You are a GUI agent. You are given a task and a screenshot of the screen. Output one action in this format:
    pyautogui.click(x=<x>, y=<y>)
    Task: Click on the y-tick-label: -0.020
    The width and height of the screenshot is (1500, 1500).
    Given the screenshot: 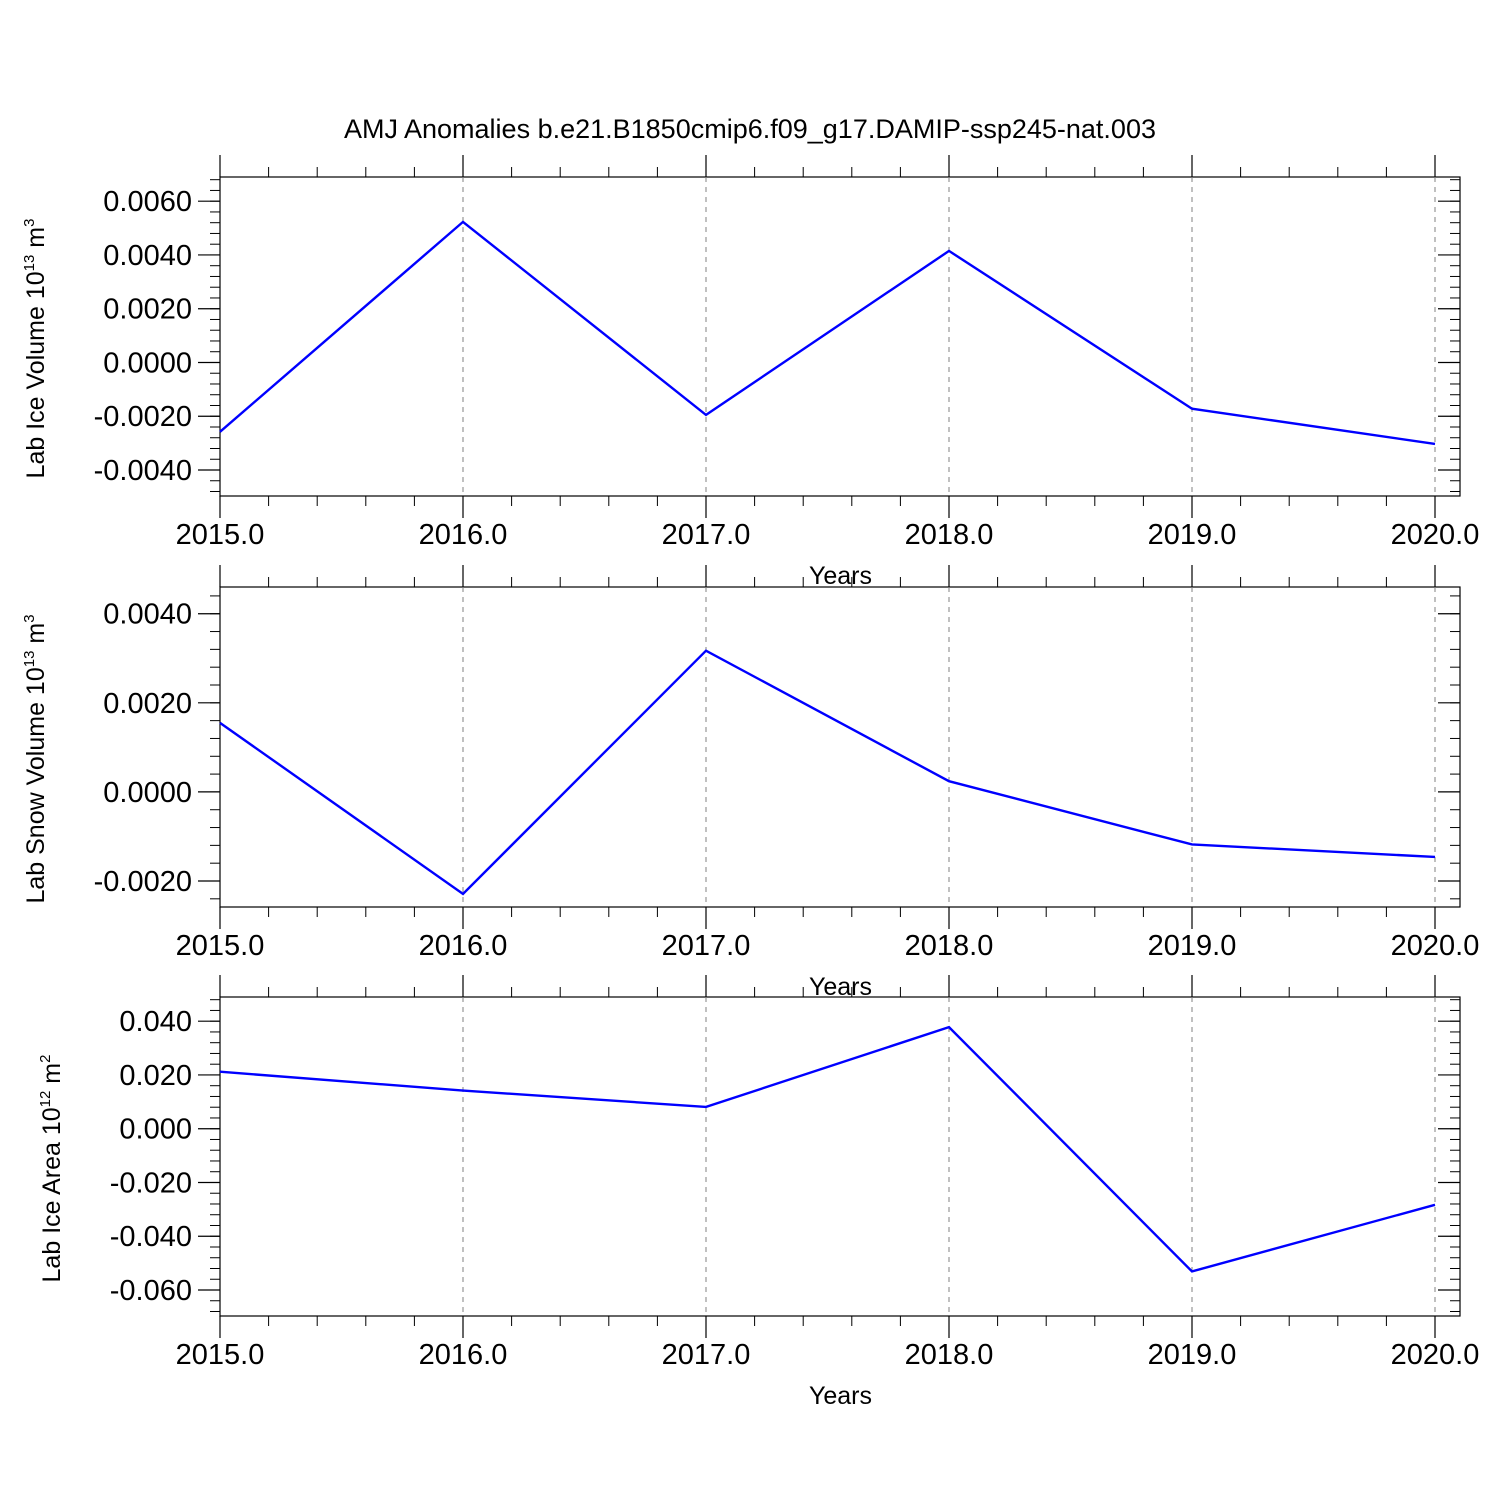 What is the action you would take?
    pyautogui.click(x=151, y=1183)
    